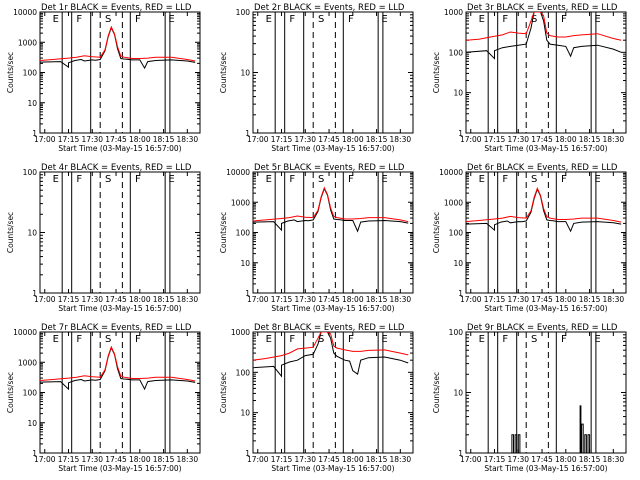 The height and width of the screenshot is (480, 640). What do you see at coordinates (542, 168) in the screenshot?
I see `panel-title: Det 6r BLACK = Events, RED = LLD` at bounding box center [542, 168].